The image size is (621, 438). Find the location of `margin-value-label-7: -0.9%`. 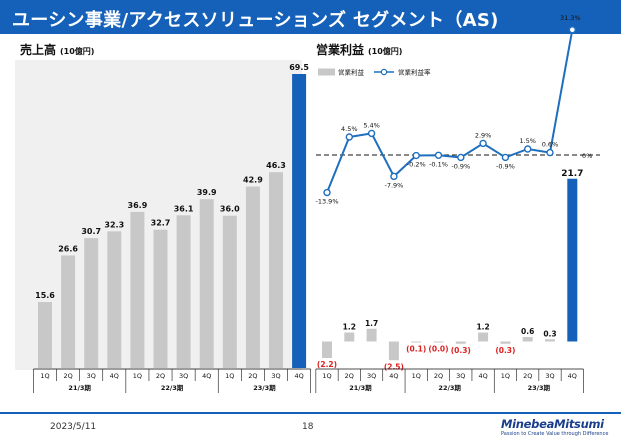

margin-value-label-7: -0.9% is located at coordinates (460, 166).